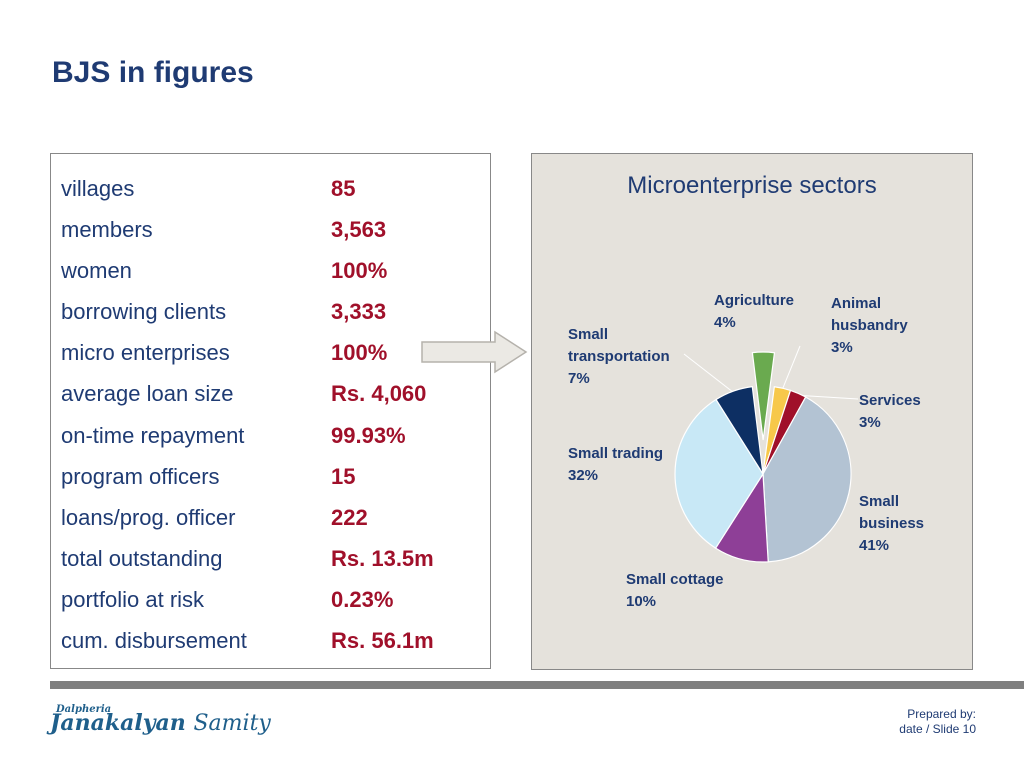 The height and width of the screenshot is (768, 1024). What do you see at coordinates (142, 558) in the screenshot?
I see `stat-label: total outstanding` at bounding box center [142, 558].